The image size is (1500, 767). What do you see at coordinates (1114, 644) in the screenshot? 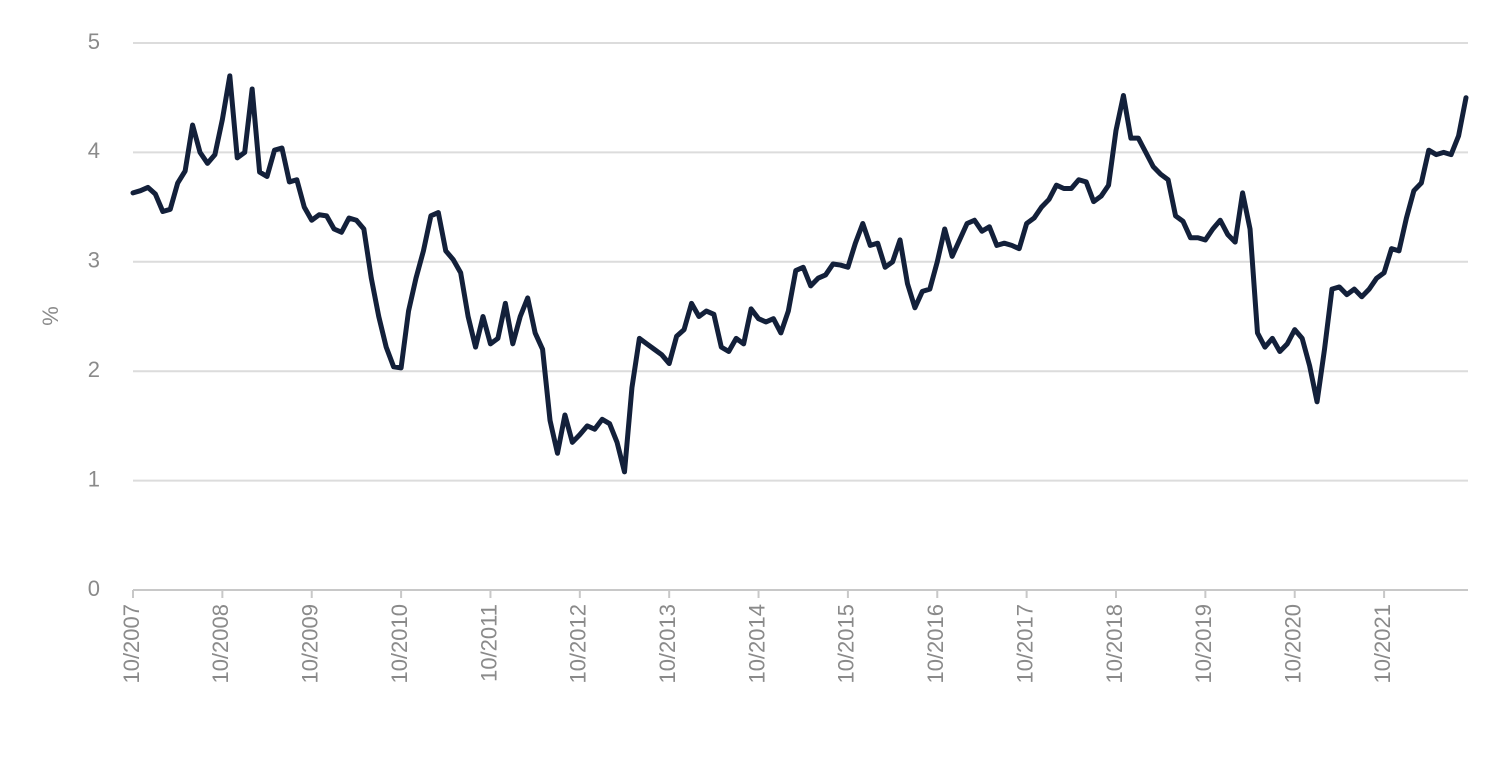
I see `x-tick-label: 10/2018` at bounding box center [1114, 644].